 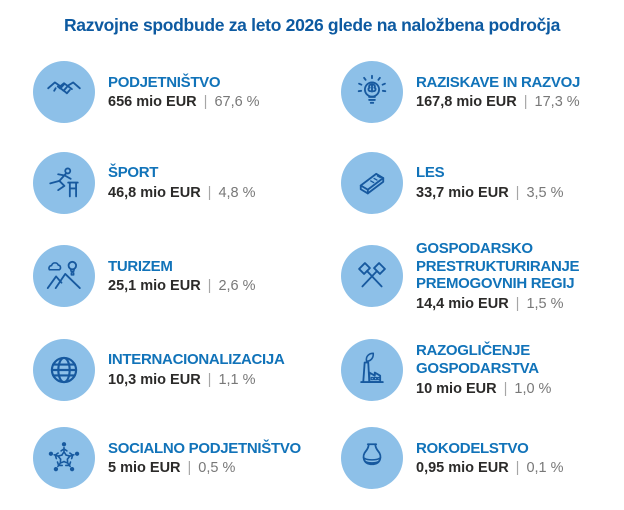 I want to click on item-value-line: 10 mio EUR | 1,0 %, so click(x=516, y=389).